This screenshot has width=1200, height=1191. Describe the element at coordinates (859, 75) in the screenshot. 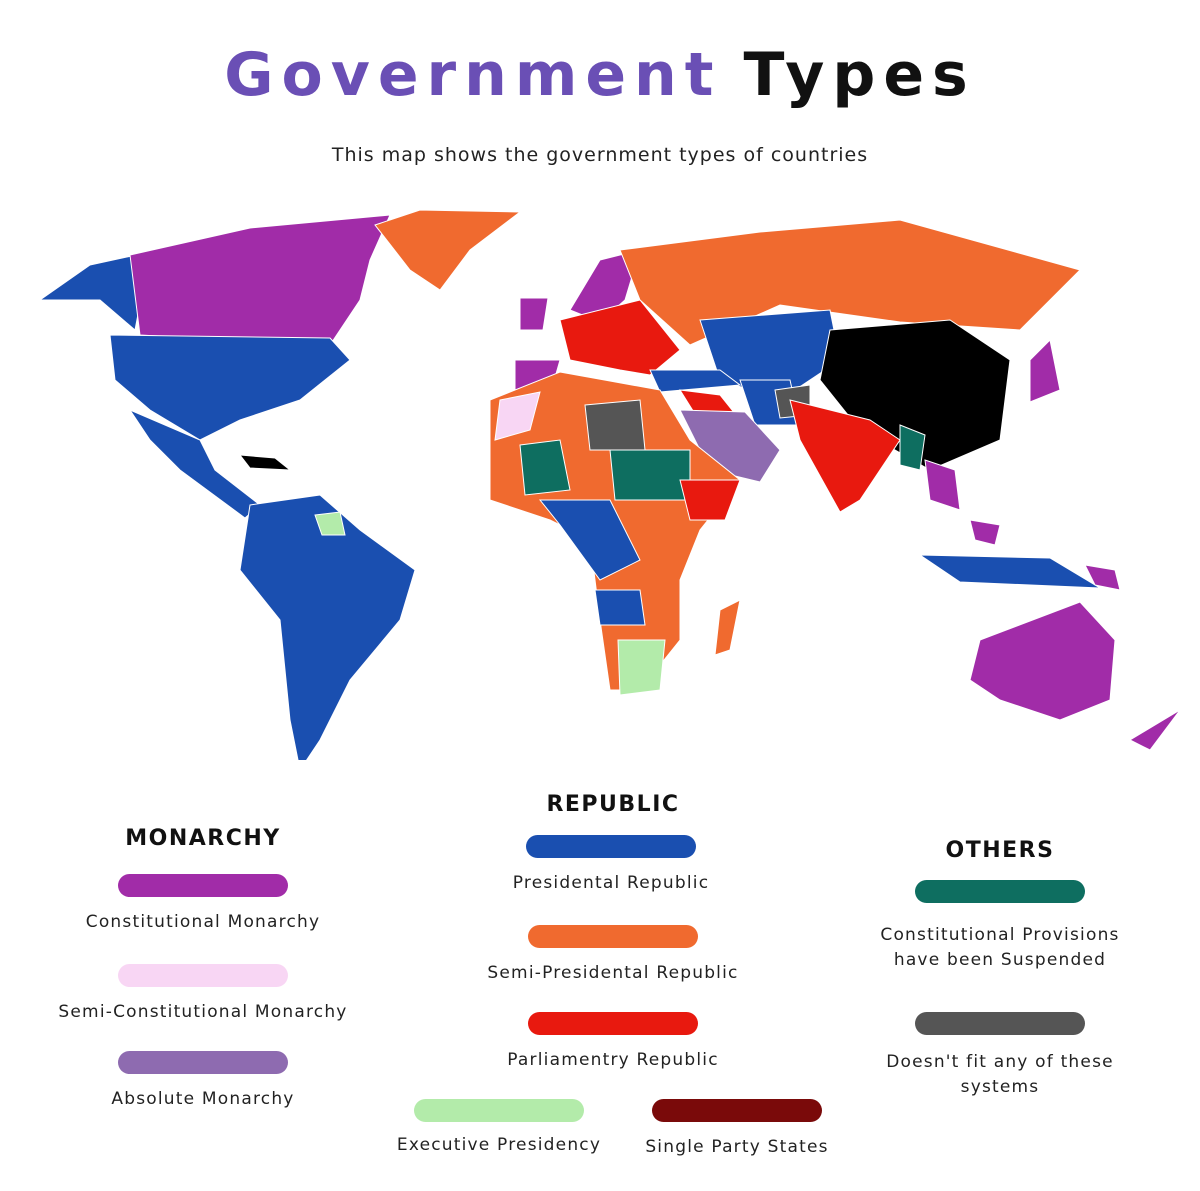

I see `title-part: Types` at that location.